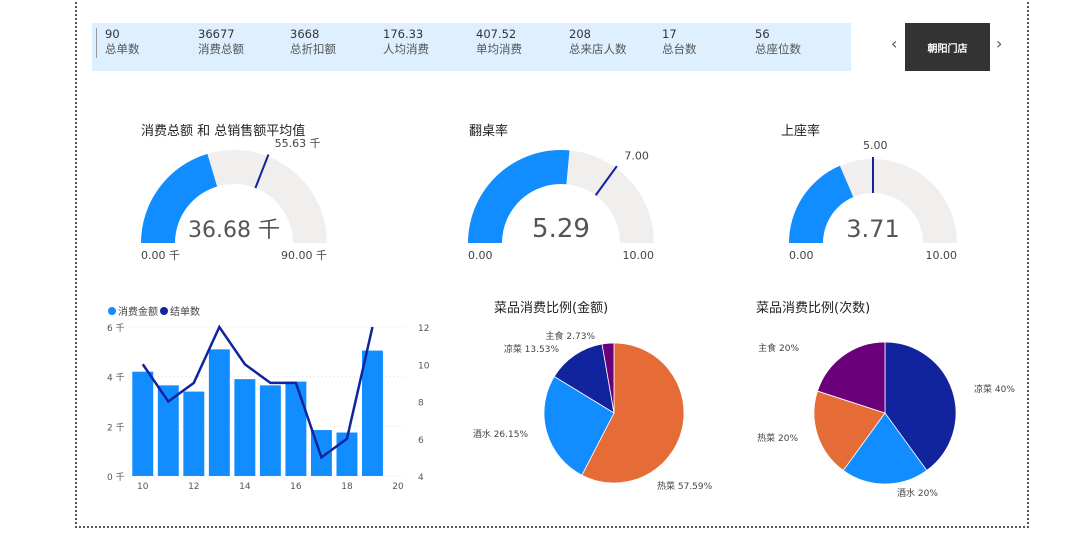  I want to click on kpi-per-person: 176.33 人均消费, so click(406, 42).